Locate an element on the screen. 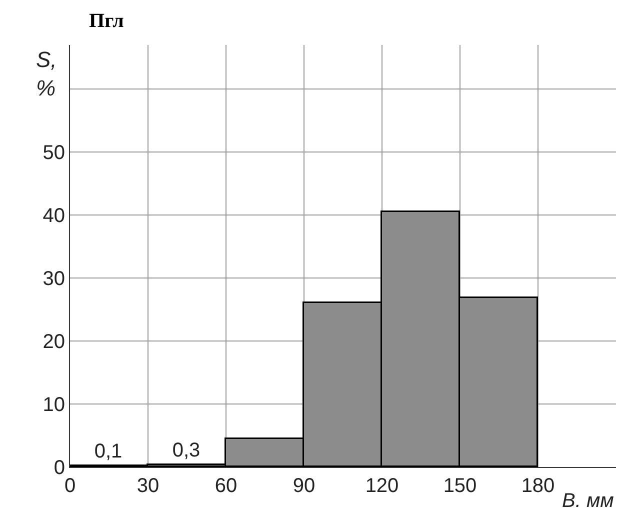 The image size is (636, 517). y-tick-label: 50 is located at coordinates (53, 153).